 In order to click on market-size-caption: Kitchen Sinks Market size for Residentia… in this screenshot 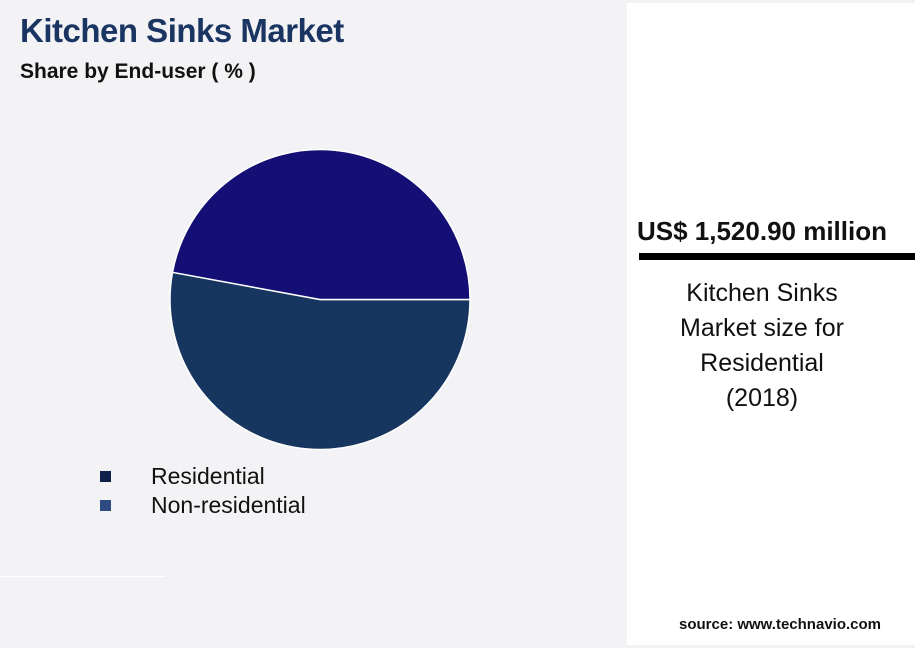, I will do `click(762, 346)`.